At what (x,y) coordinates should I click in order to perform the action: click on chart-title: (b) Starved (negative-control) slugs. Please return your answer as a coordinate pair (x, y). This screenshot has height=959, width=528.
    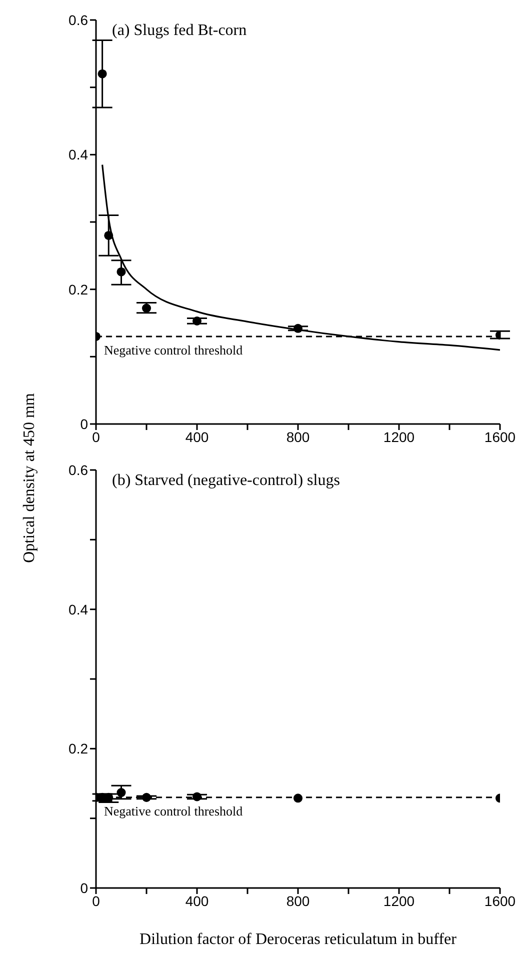
    Looking at the image, I should click on (226, 481).